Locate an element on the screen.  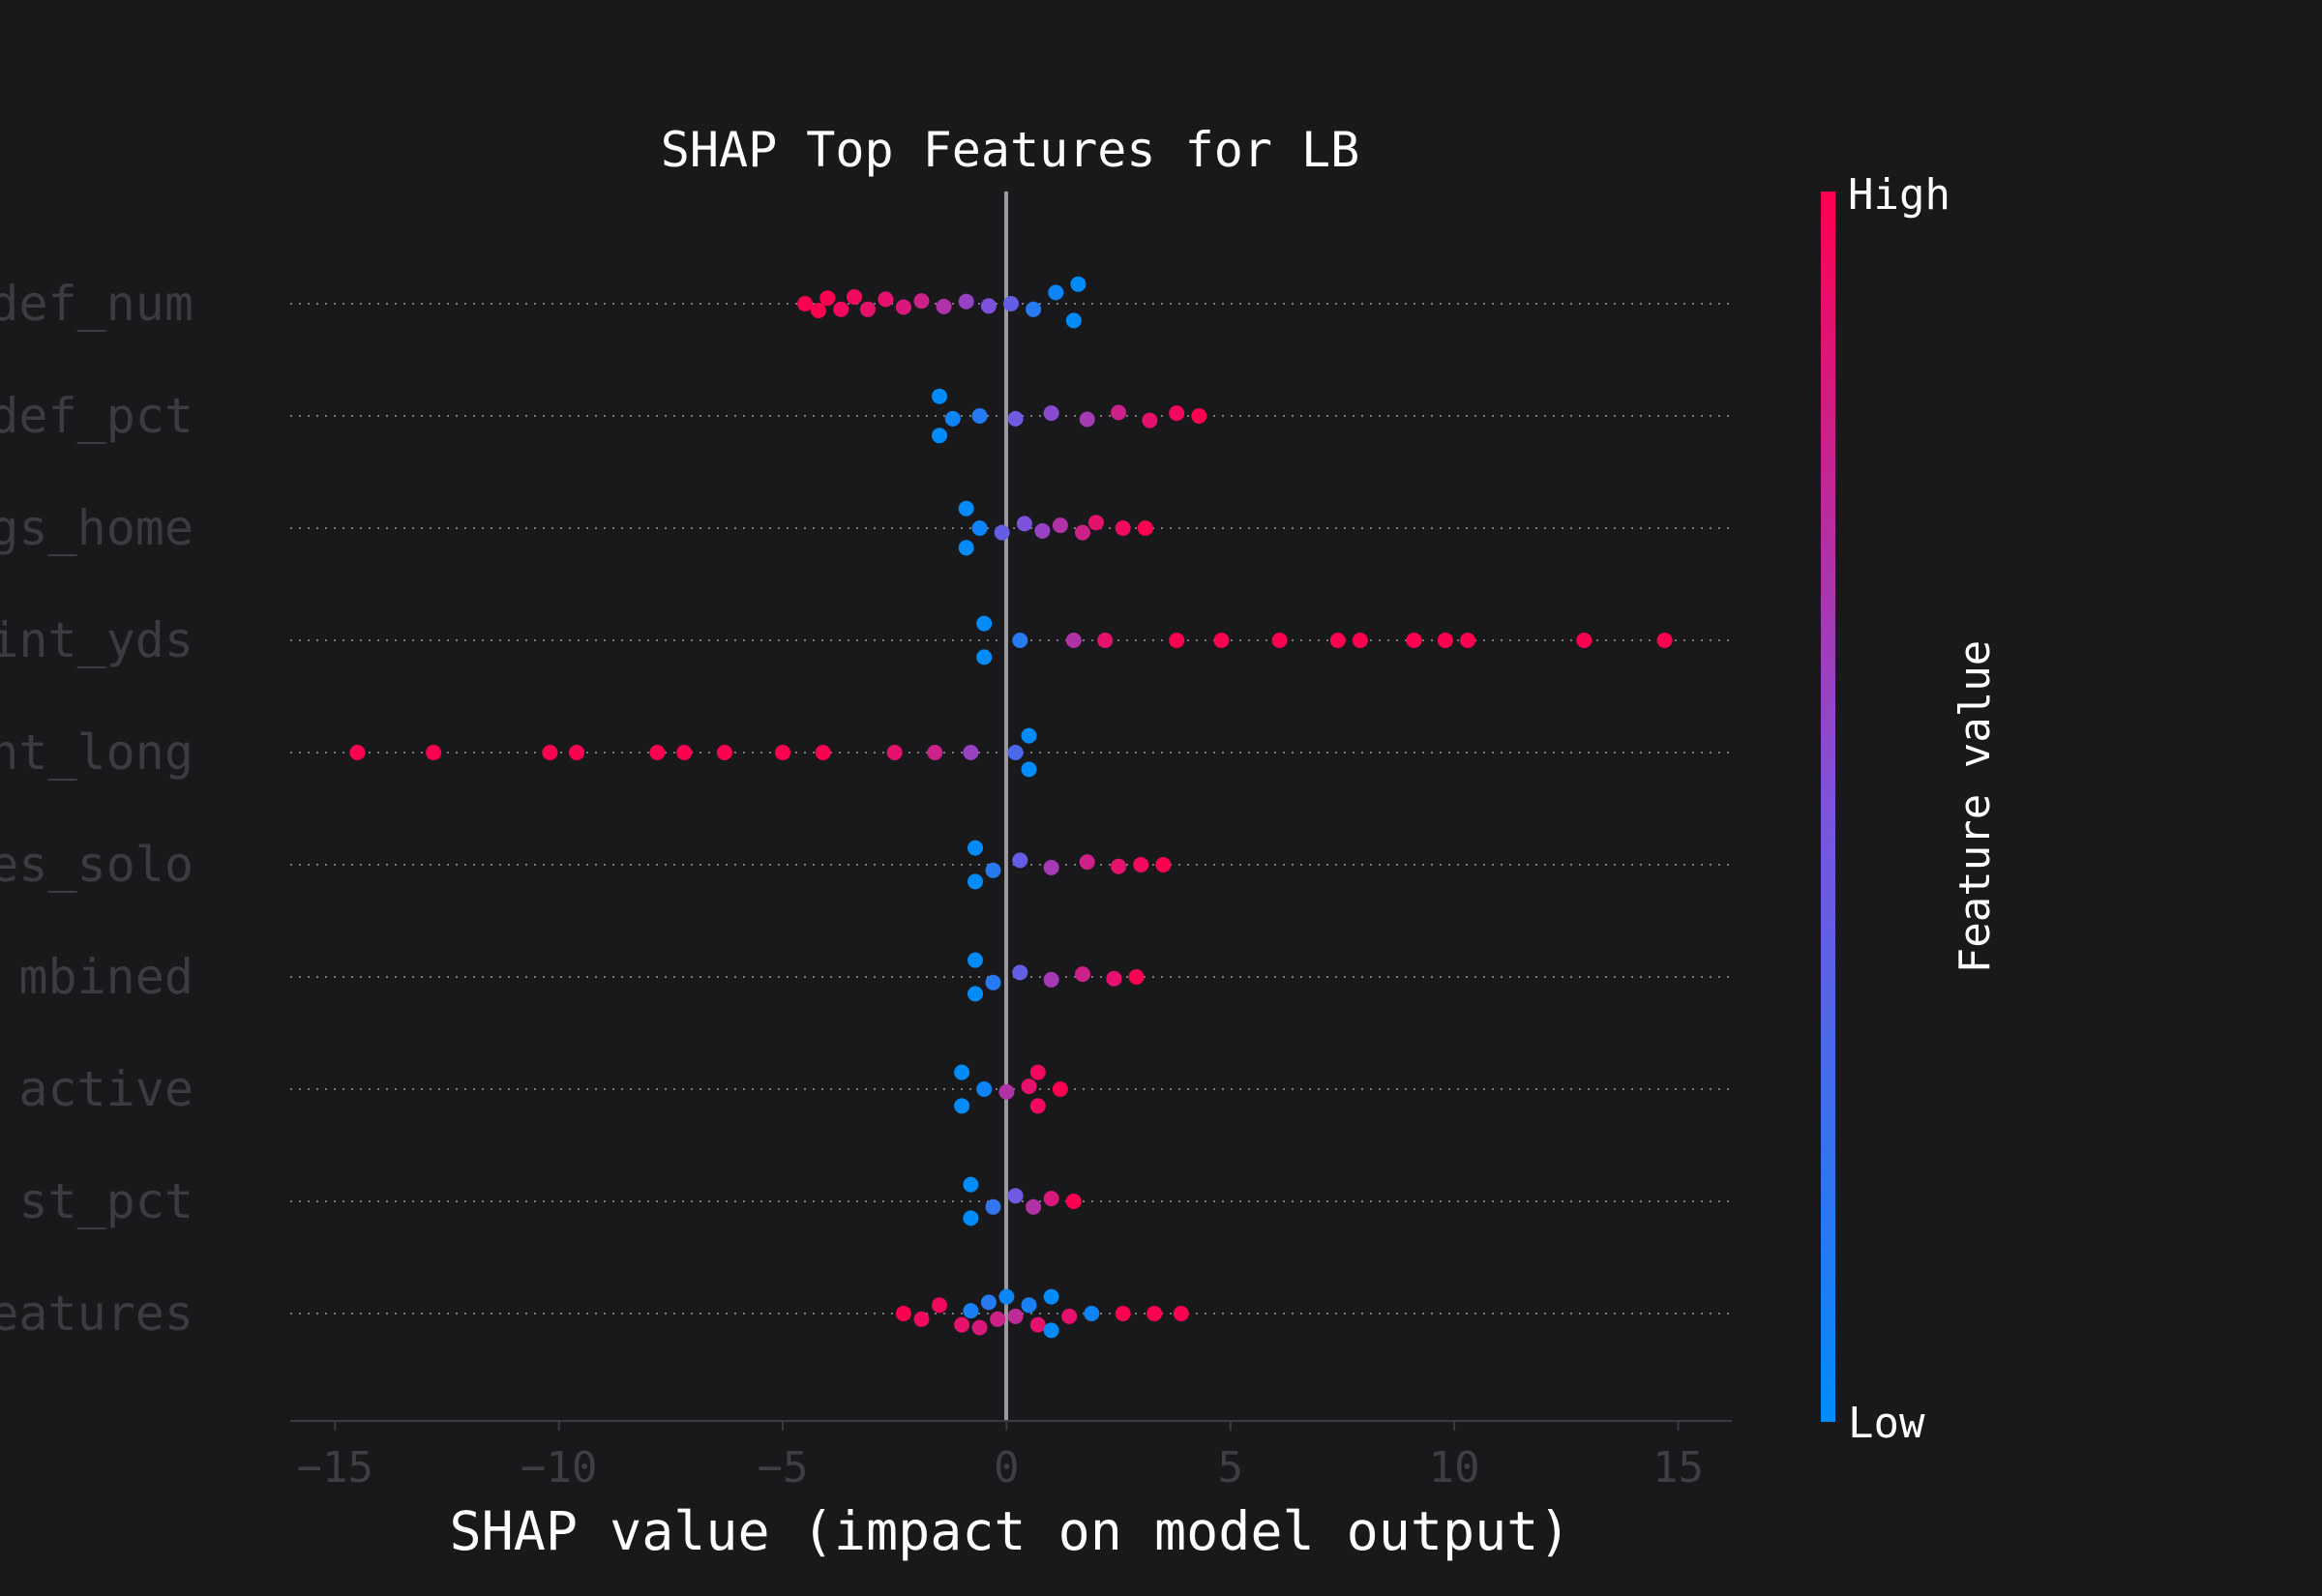
x-tick-label: 10 is located at coordinates (1454, 1468).